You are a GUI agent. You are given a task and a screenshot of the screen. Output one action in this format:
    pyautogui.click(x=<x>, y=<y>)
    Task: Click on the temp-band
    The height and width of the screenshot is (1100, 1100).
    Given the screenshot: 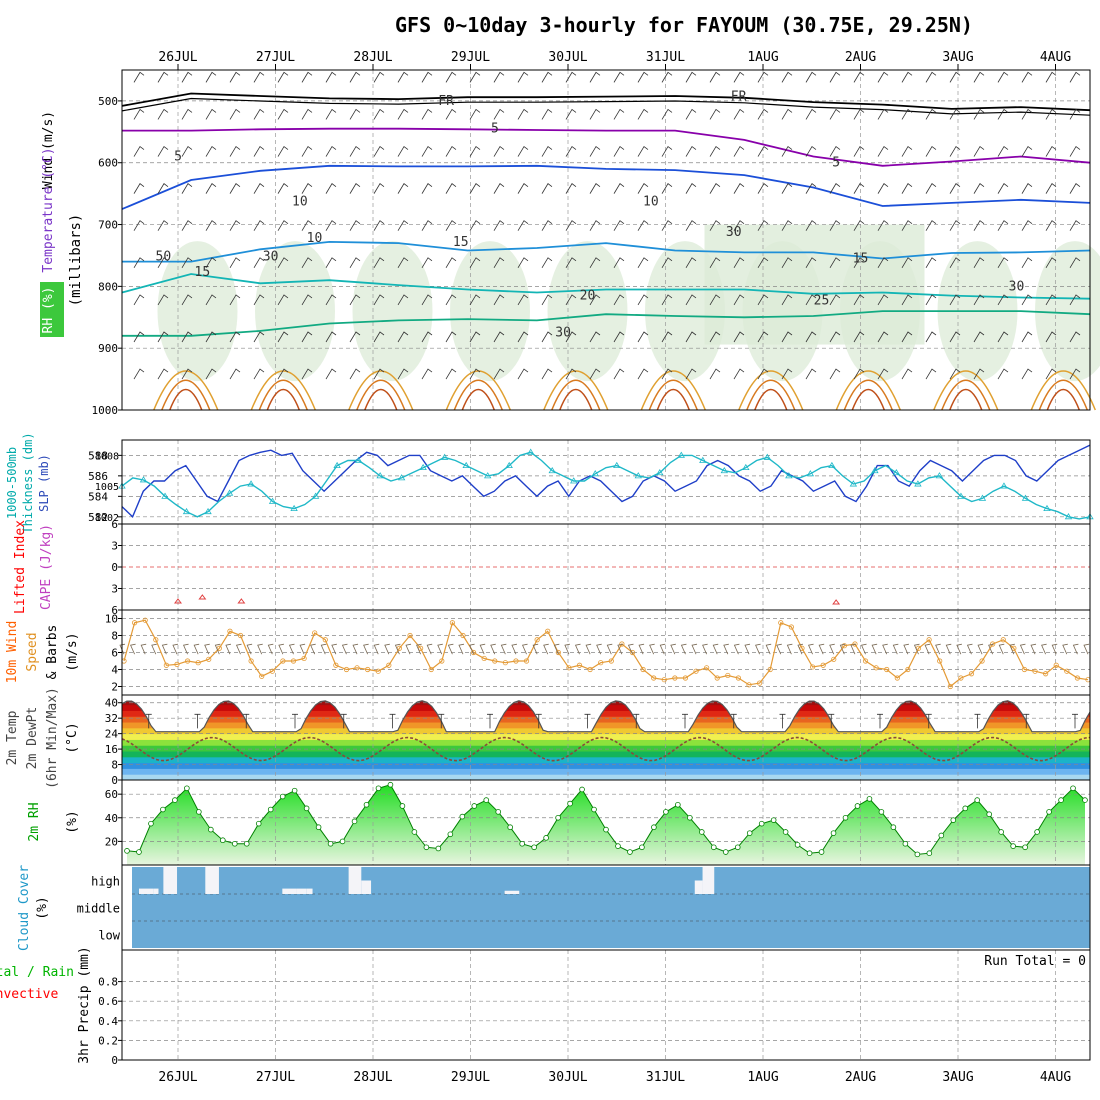 What is the action you would take?
    pyautogui.click(x=606, y=760)
    